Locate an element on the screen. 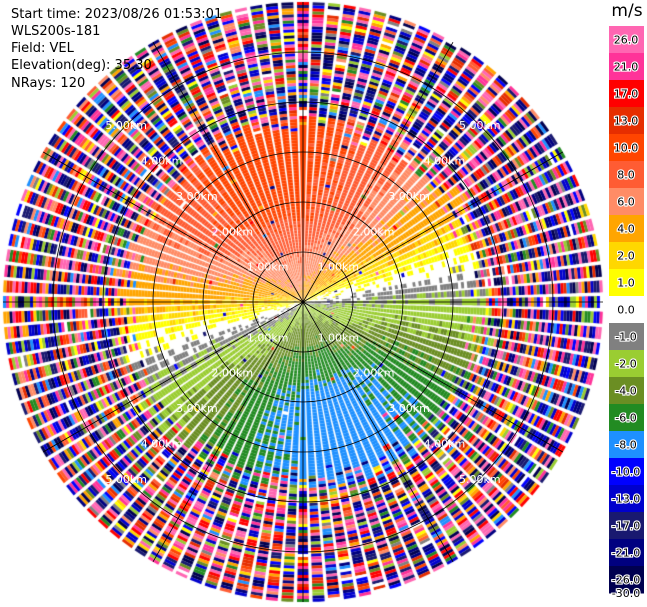 The height and width of the screenshot is (607, 647). range-ring is located at coordinates (303, 302).